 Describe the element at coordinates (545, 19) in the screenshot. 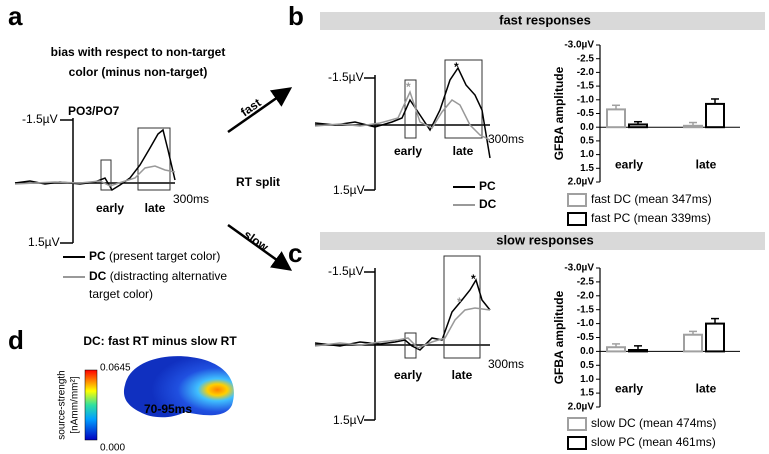

I see `header-text: fast responses` at that location.